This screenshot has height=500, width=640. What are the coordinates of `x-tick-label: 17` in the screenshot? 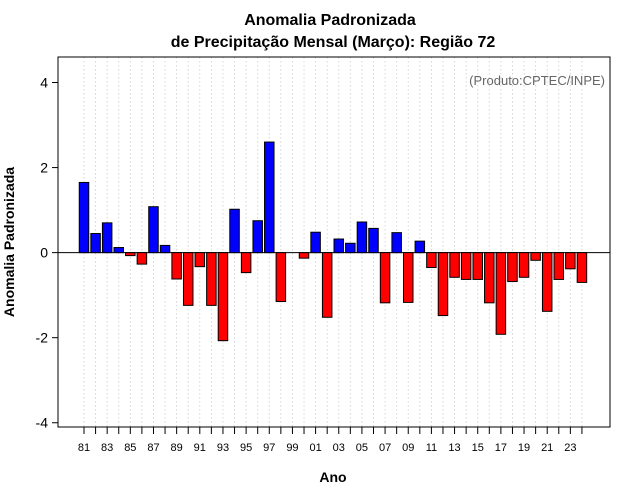 It's located at (501, 448).